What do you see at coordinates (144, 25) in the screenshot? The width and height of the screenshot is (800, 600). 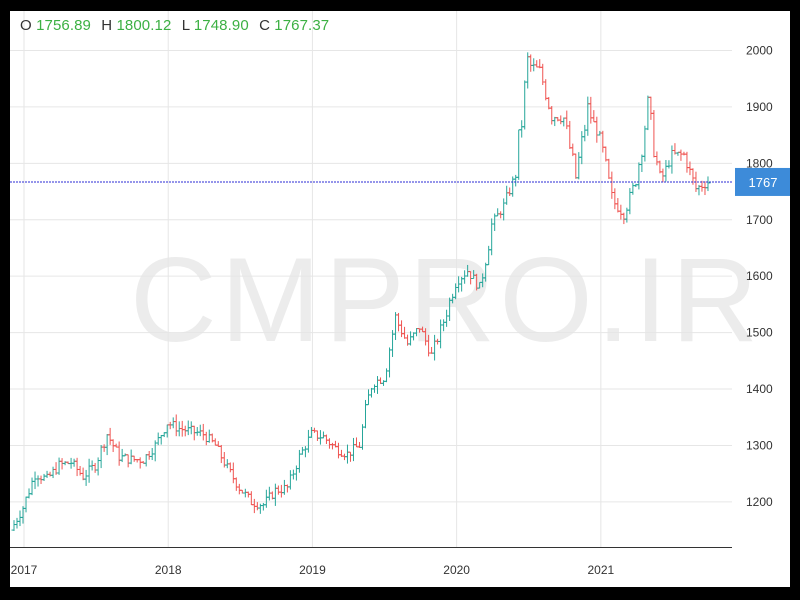 I see `high-value: 1800.12` at bounding box center [144, 25].